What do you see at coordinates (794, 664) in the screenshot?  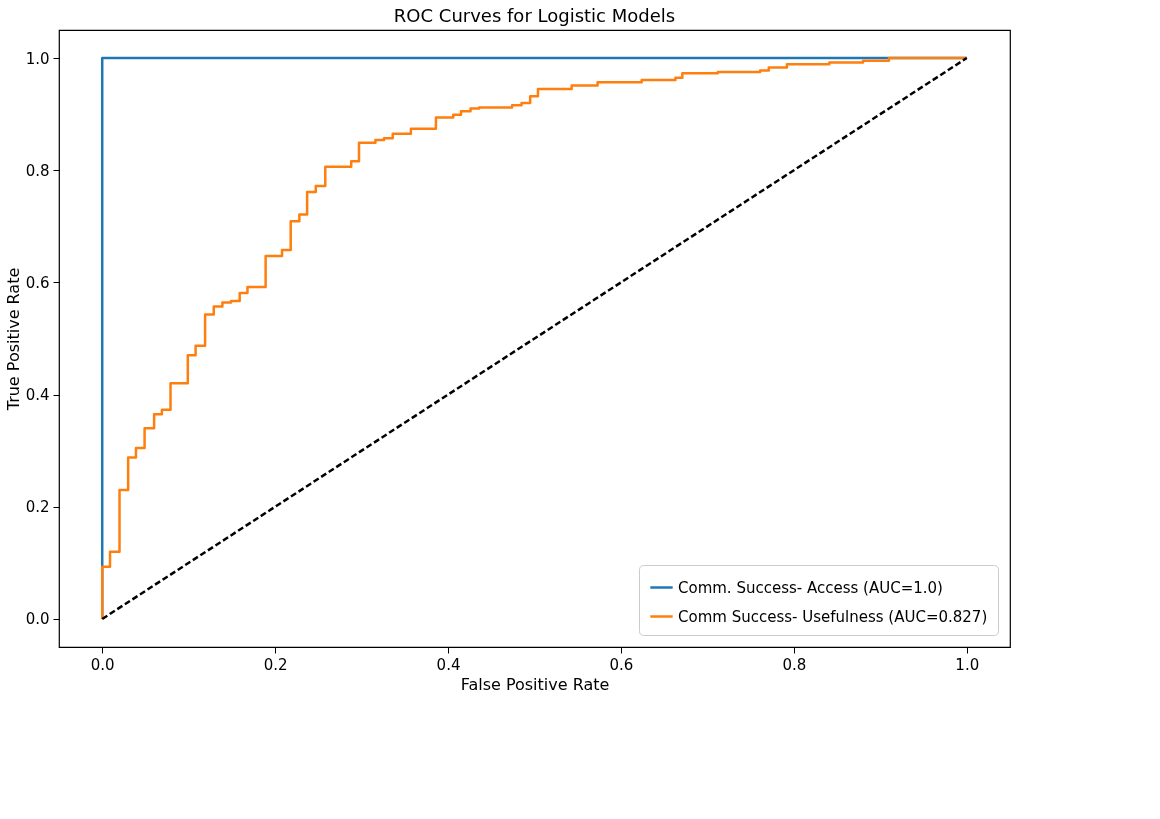 I see `x-tick-label: 0.8` at bounding box center [794, 664].